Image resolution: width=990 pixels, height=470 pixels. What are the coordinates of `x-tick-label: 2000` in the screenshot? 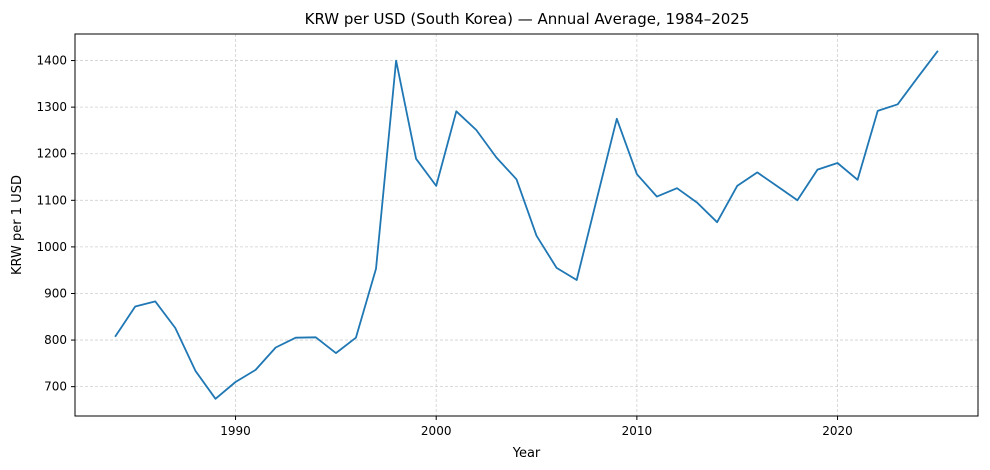 It's located at (436, 431).